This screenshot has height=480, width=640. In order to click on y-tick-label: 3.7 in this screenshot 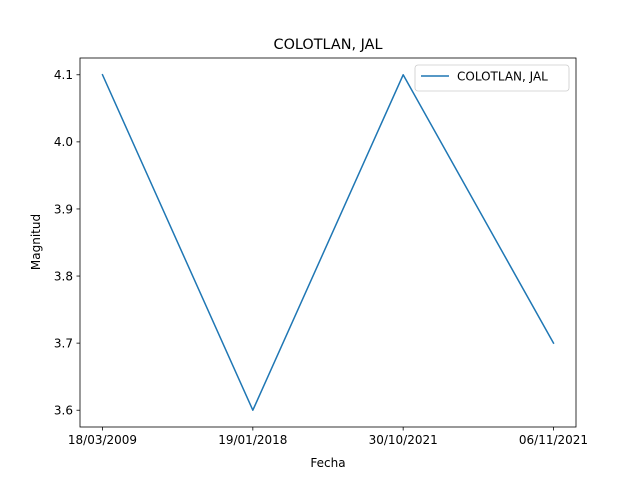, I will do `click(63, 343)`.